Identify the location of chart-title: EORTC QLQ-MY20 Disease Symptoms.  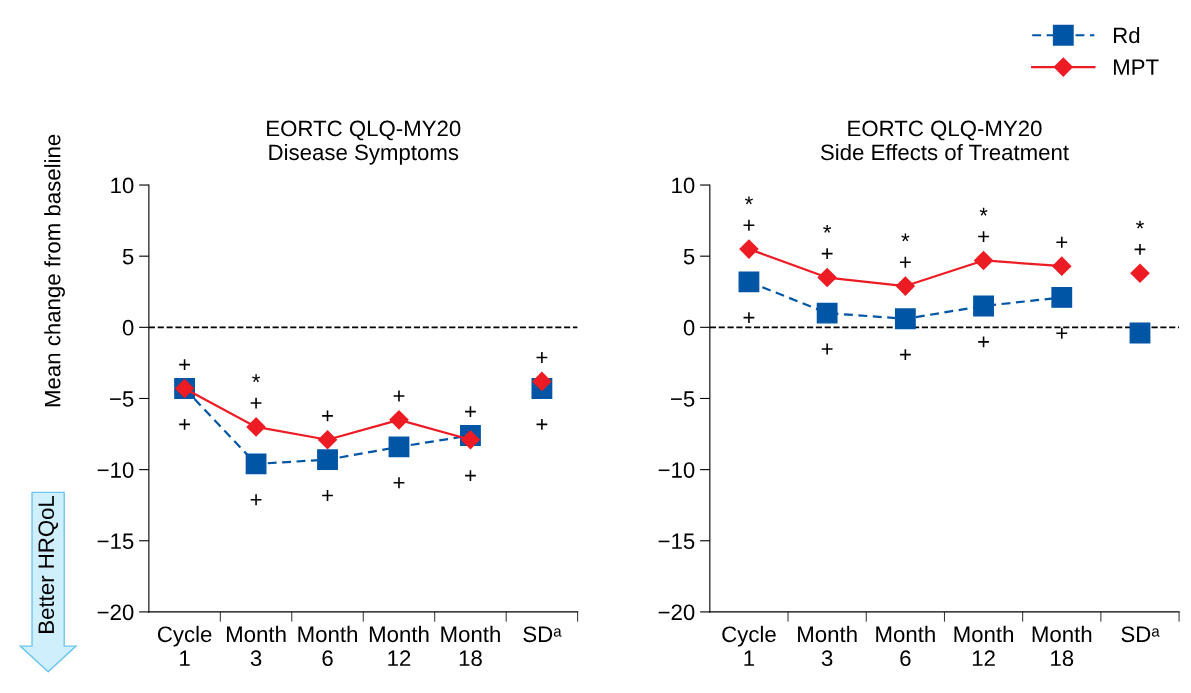
(364, 142).